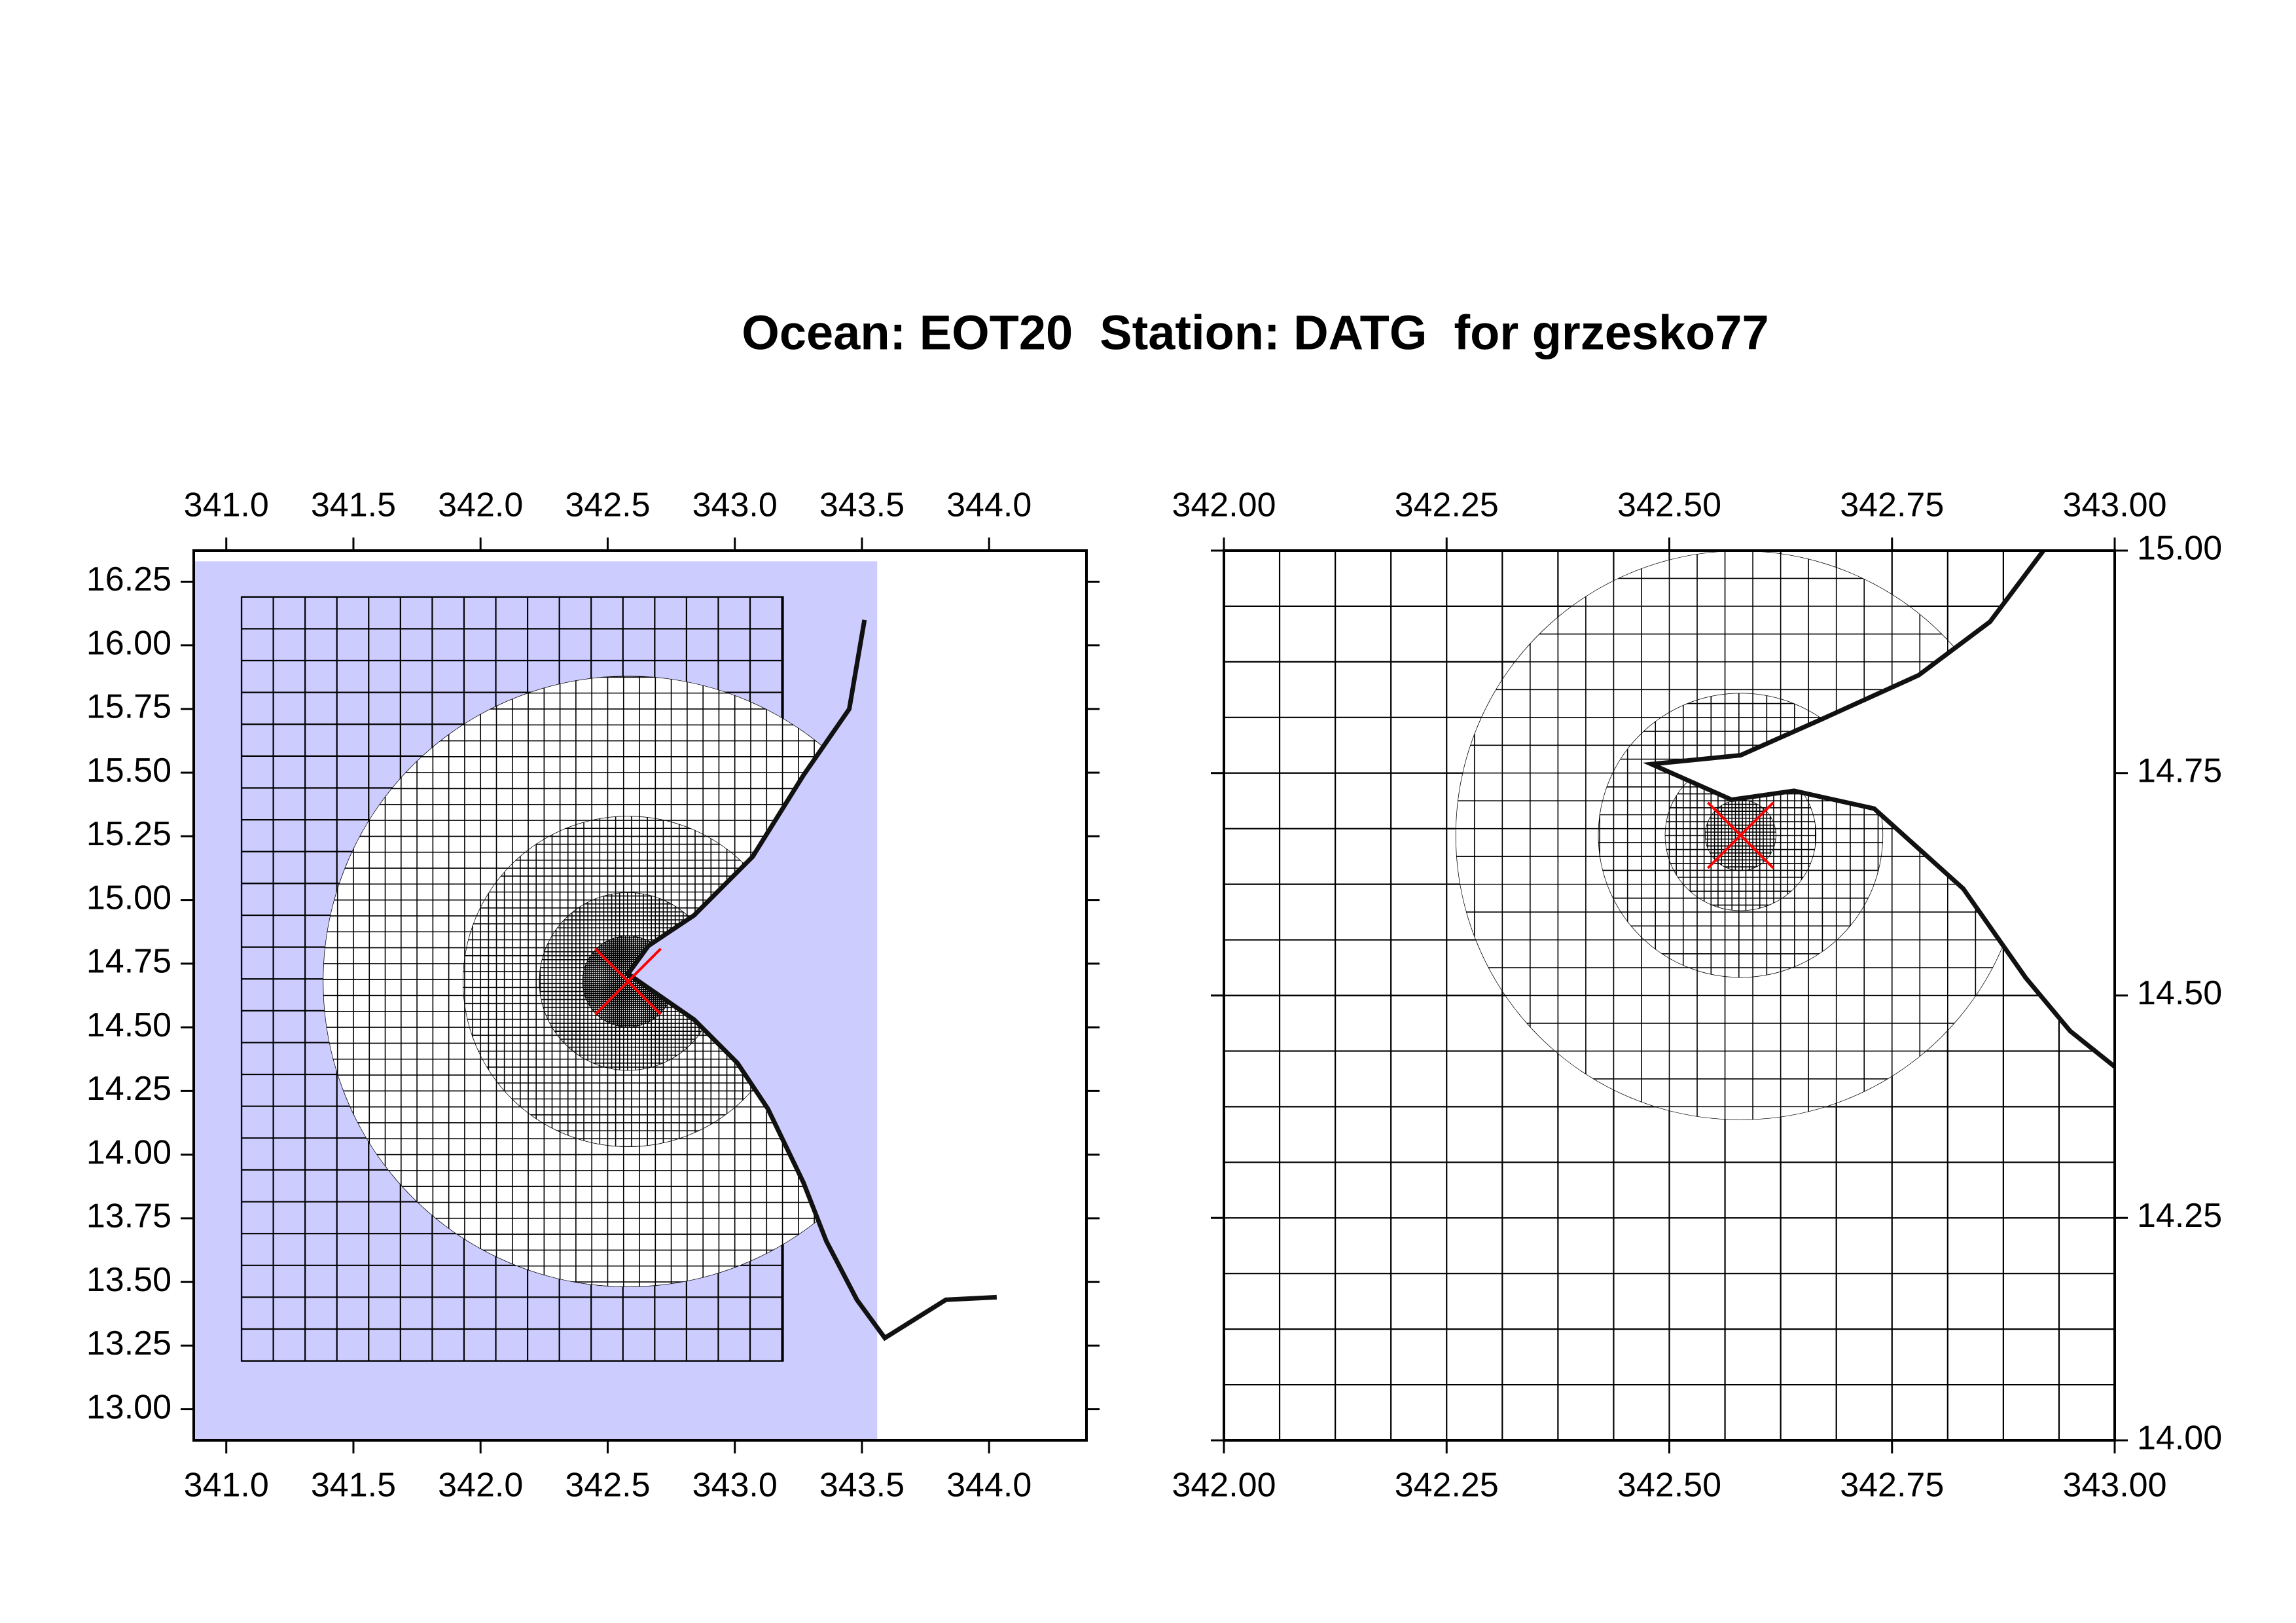 Image resolution: width=2296 pixels, height=1623 pixels. Describe the element at coordinates (128, 579) in the screenshot. I see `y-tick-label: 16.25` at that location.